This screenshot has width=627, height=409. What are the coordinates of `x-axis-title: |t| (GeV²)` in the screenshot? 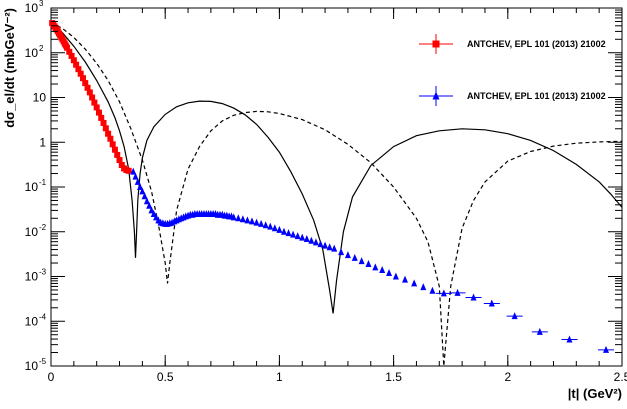 It's located at (595, 393).